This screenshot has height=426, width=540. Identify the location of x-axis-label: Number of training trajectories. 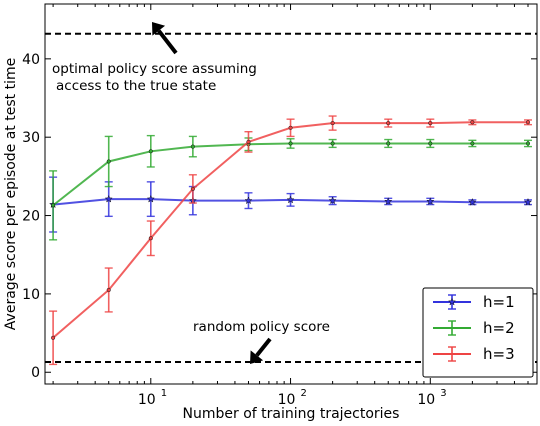
(291, 414).